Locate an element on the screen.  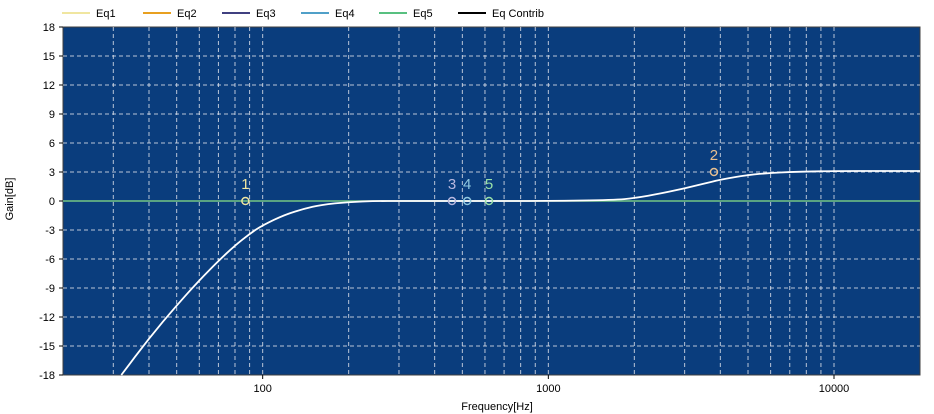
y-tick-label: -12 is located at coordinates (47, 318).